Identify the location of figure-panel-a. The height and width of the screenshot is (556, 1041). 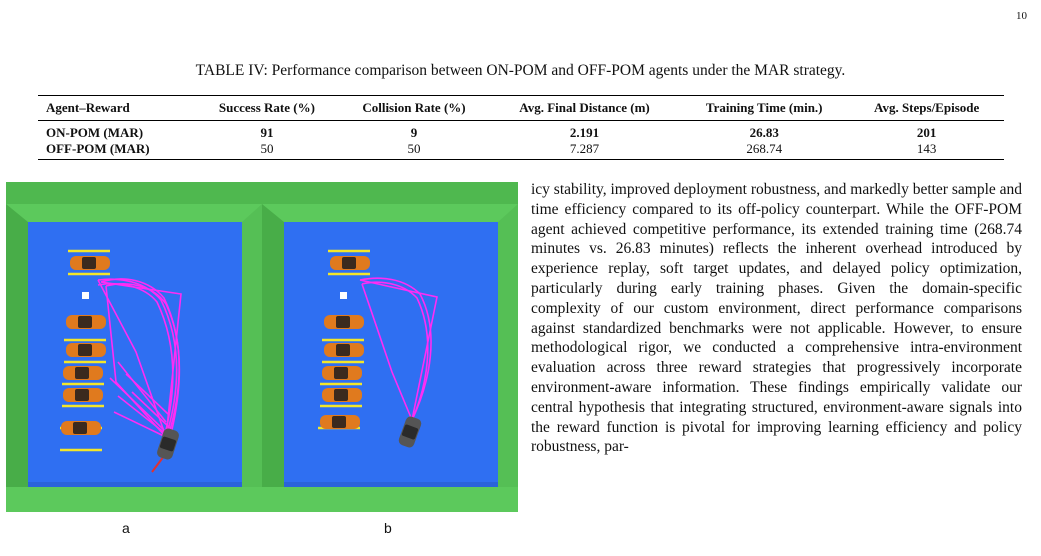
(134, 347).